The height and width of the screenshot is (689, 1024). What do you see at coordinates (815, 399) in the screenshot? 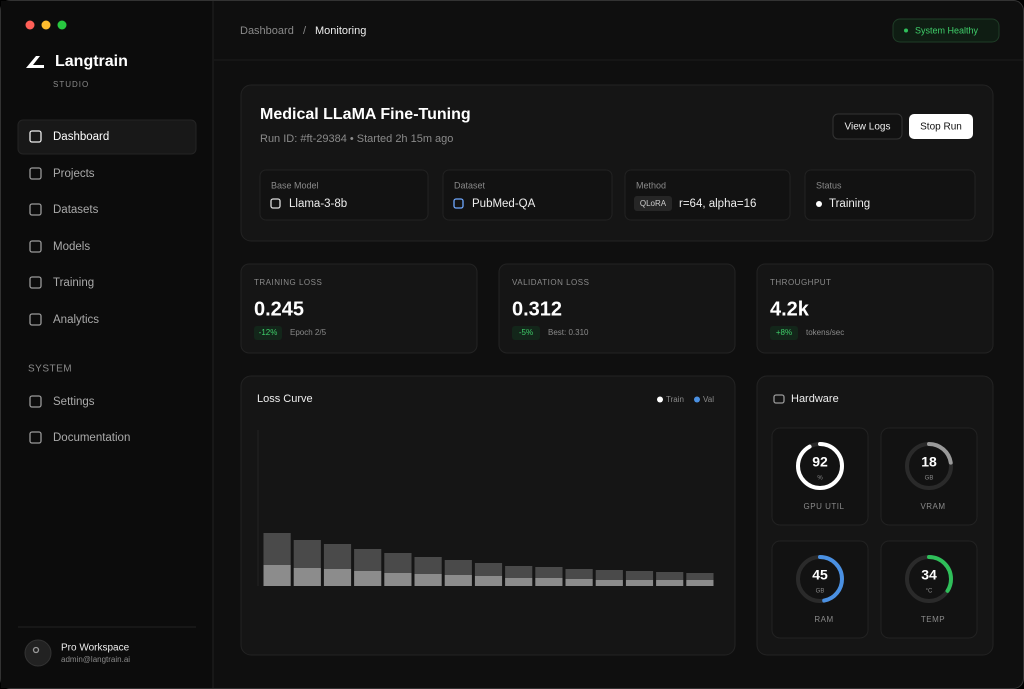
I see `hardware-title: Hardware` at bounding box center [815, 399].